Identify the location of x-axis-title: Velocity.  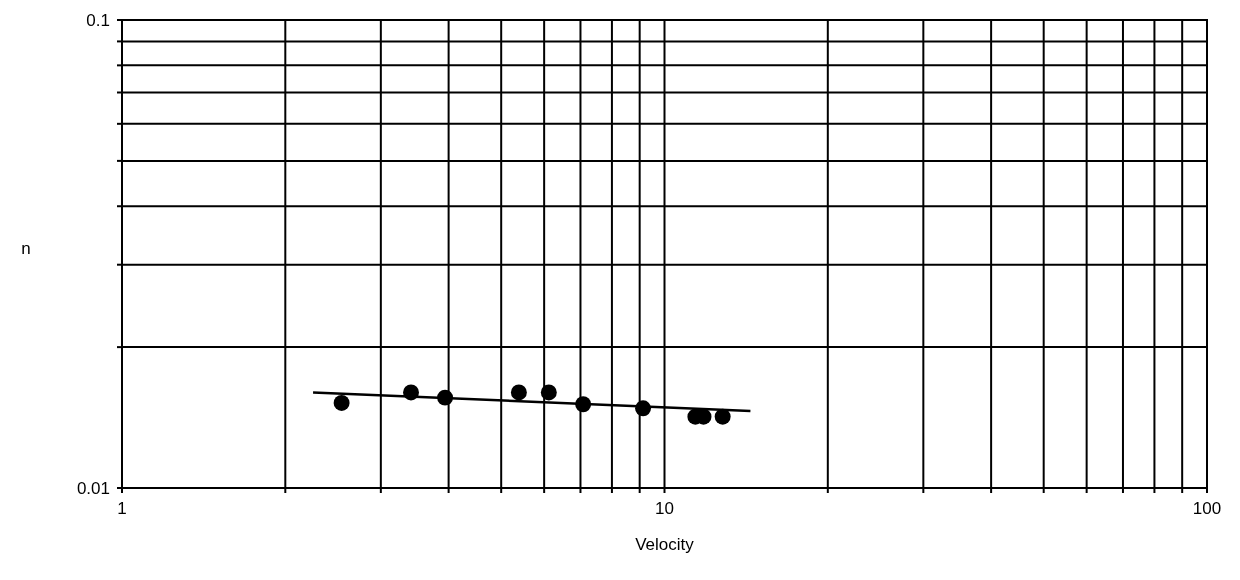
(665, 544).